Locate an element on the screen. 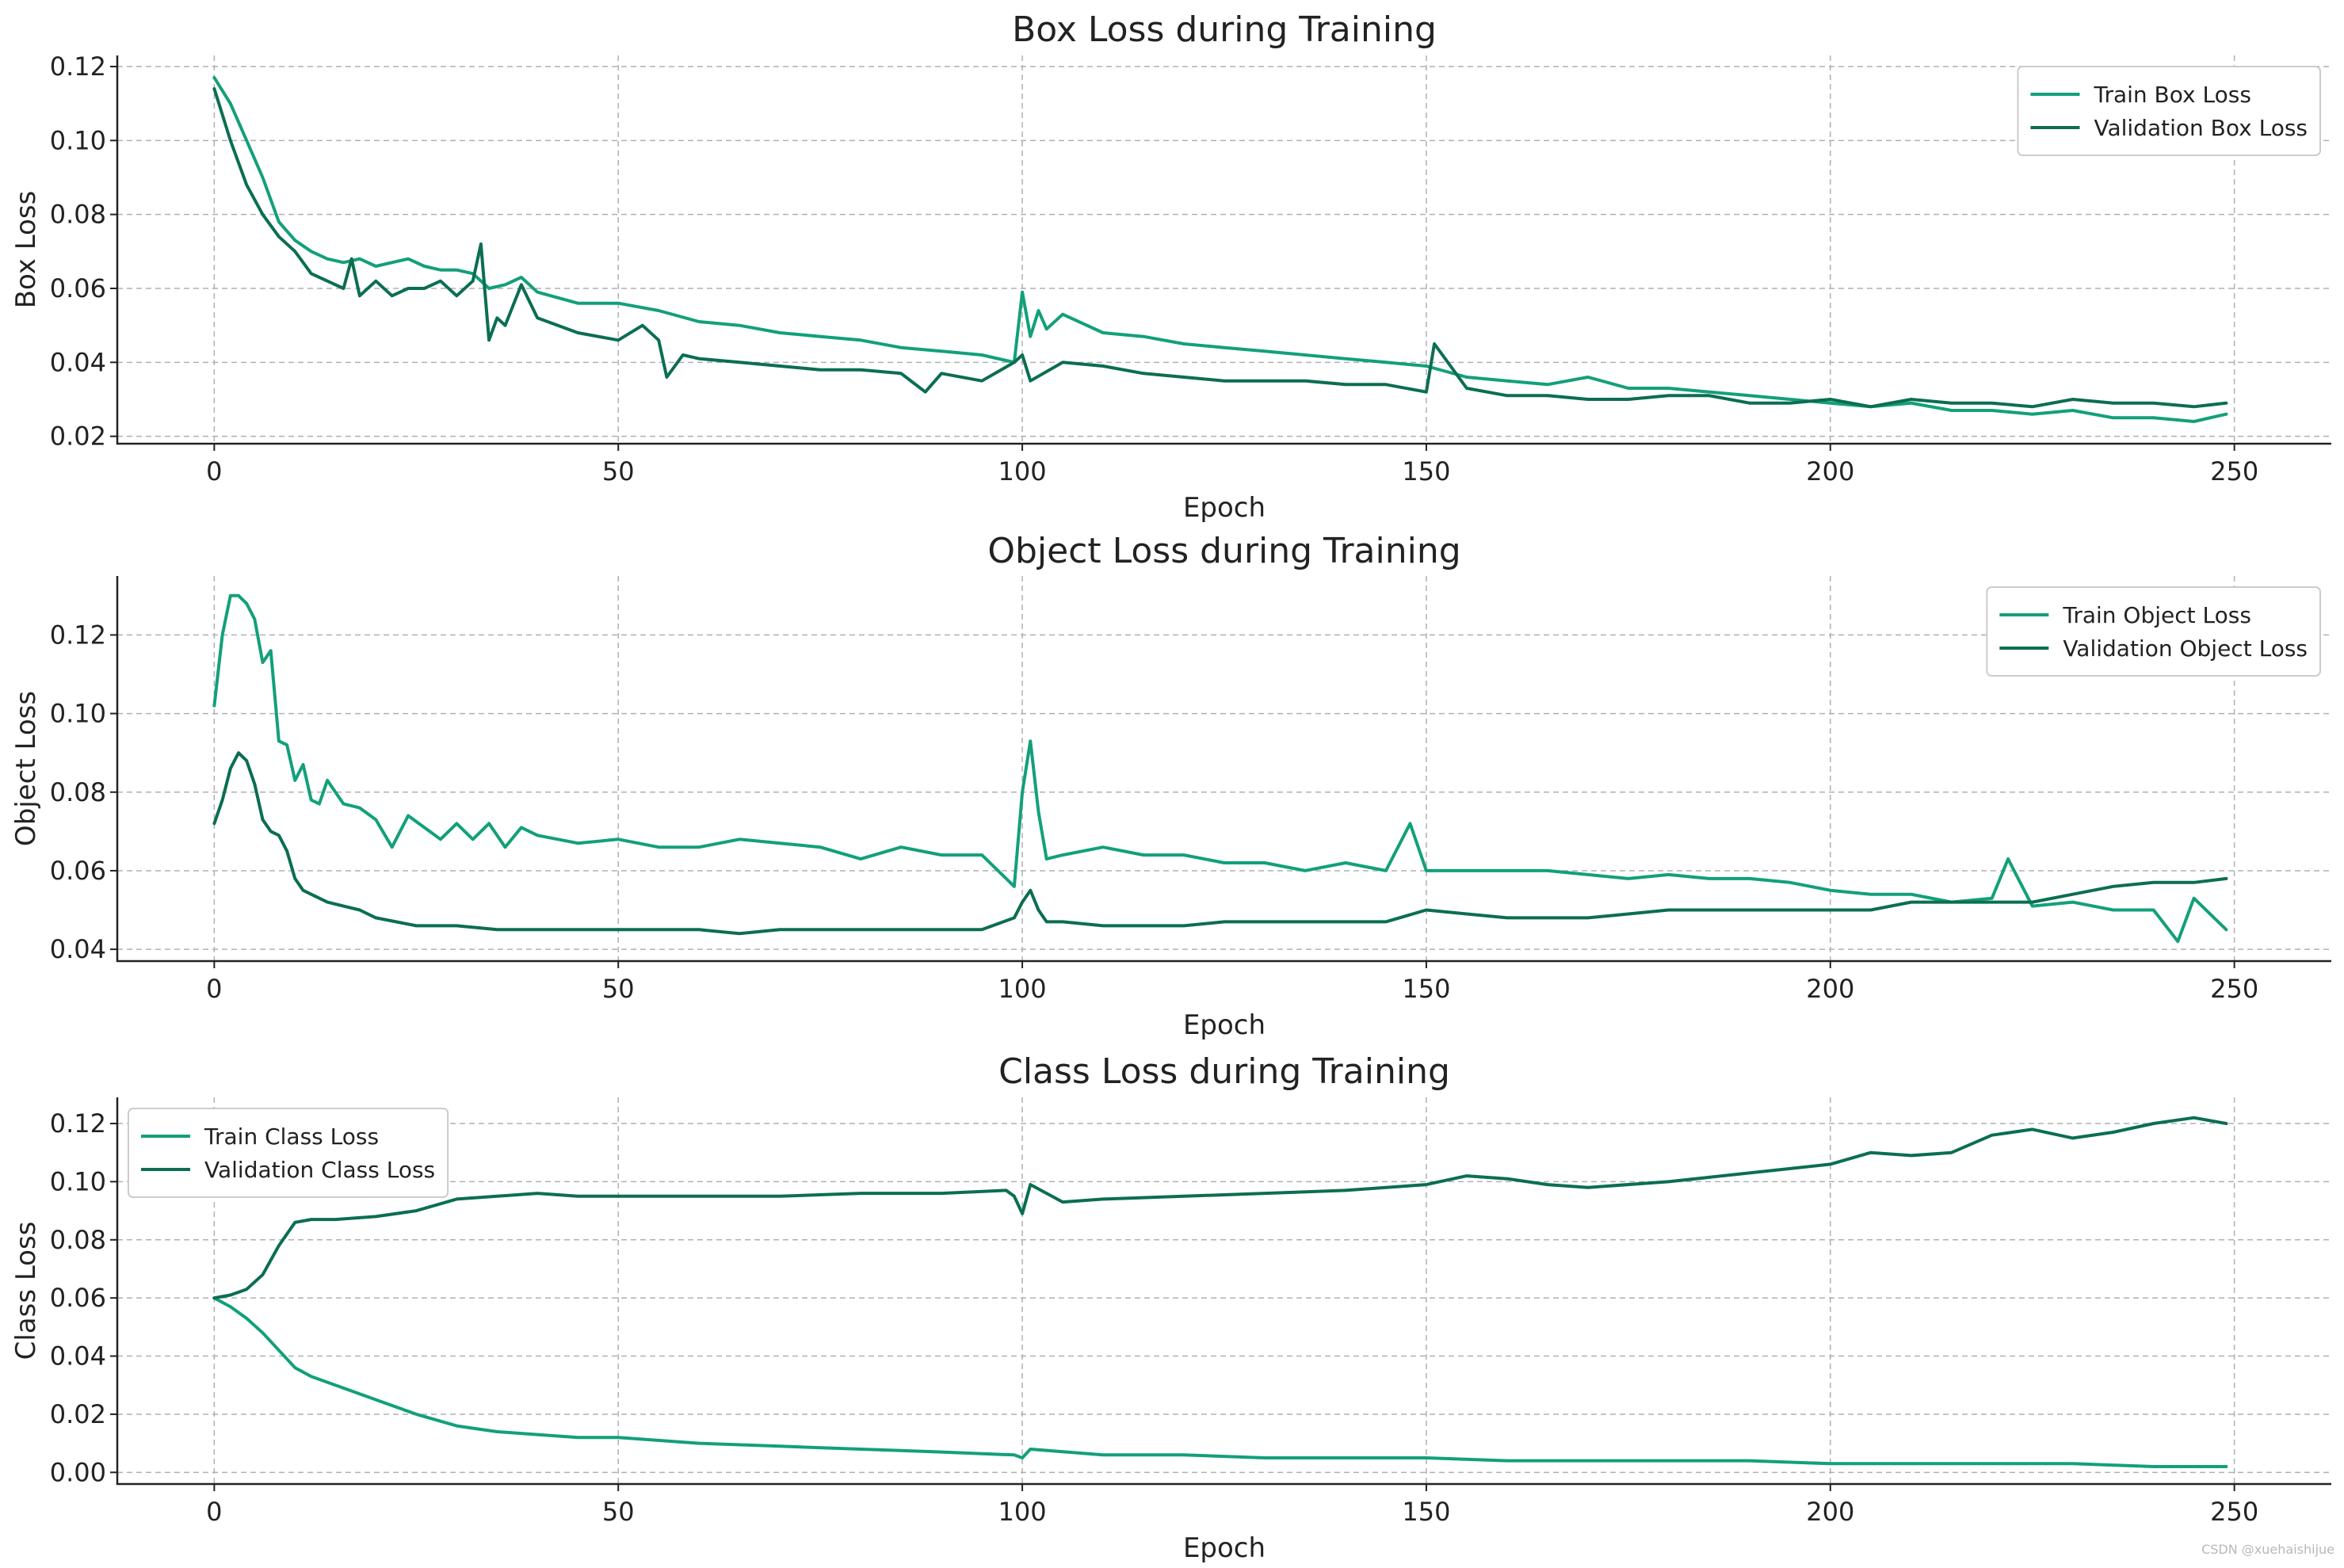 The height and width of the screenshot is (1568, 2344). legend-label-train: Train Object Loss is located at coordinates (2157, 615).